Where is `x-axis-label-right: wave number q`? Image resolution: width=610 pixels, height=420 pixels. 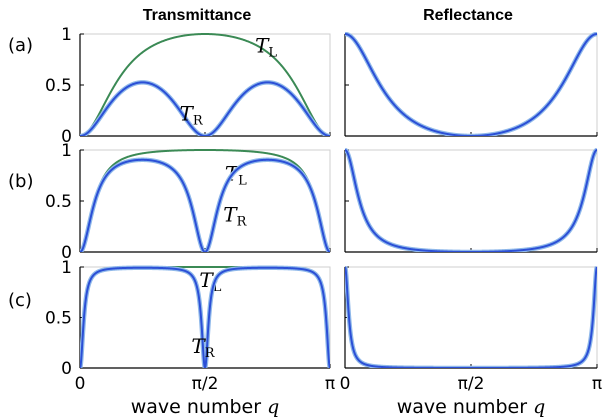
x-axis-label-right: wave number q is located at coordinates (471, 407).